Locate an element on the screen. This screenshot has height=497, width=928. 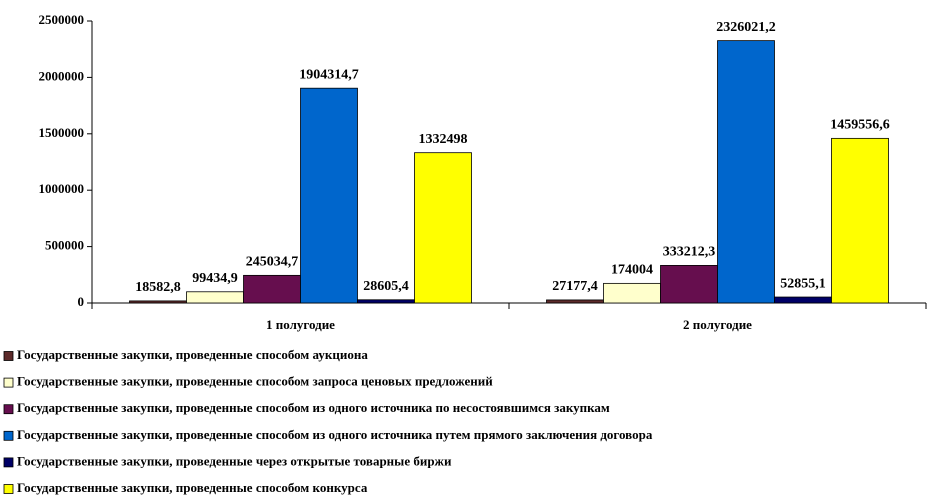
value-label: 333212,3 is located at coordinates (689, 252).